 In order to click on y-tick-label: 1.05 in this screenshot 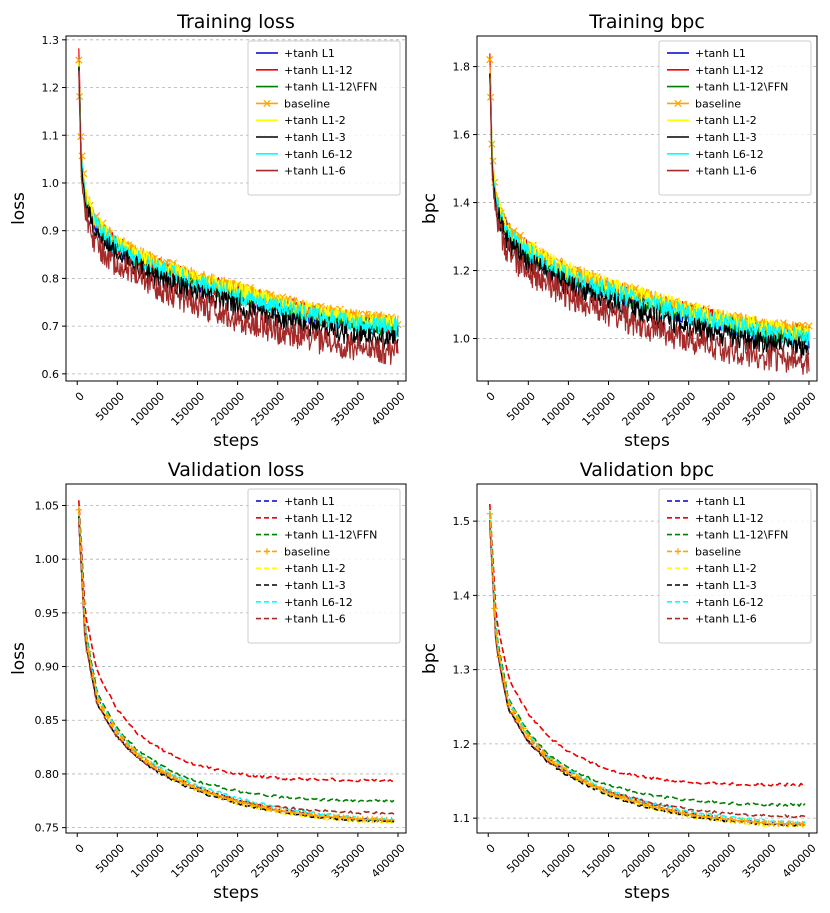, I will do `click(47, 505)`.